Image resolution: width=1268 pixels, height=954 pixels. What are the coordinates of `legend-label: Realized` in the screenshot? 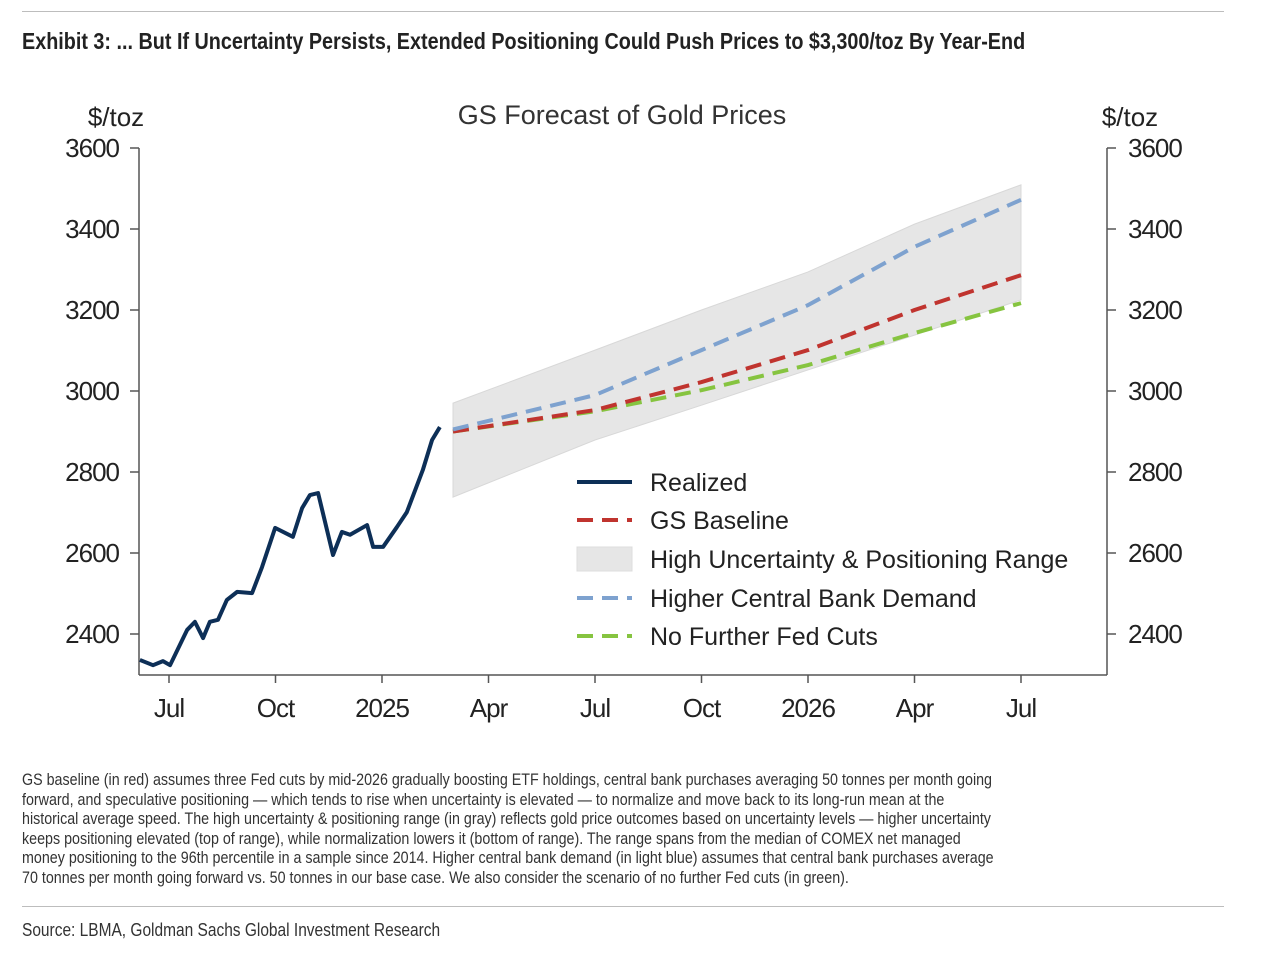 It's located at (698, 483).